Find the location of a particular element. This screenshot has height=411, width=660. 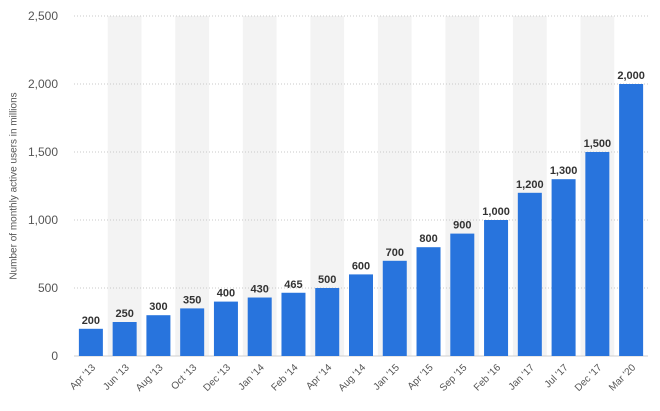

bar-value-label: 1,500 is located at coordinates (598, 144).